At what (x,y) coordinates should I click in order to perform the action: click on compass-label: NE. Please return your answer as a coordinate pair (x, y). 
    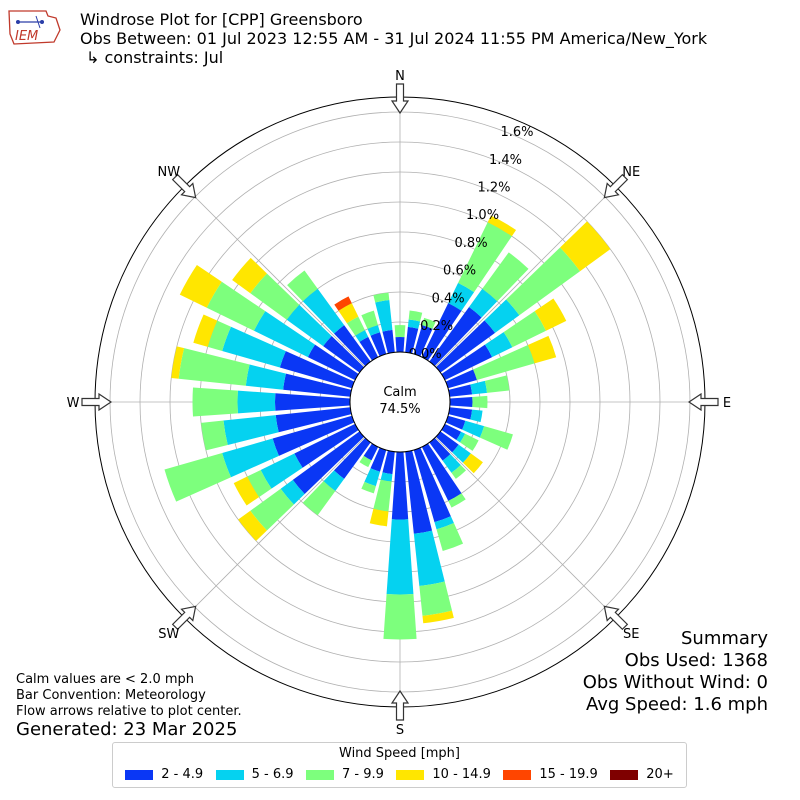
    Looking at the image, I should click on (631, 172).